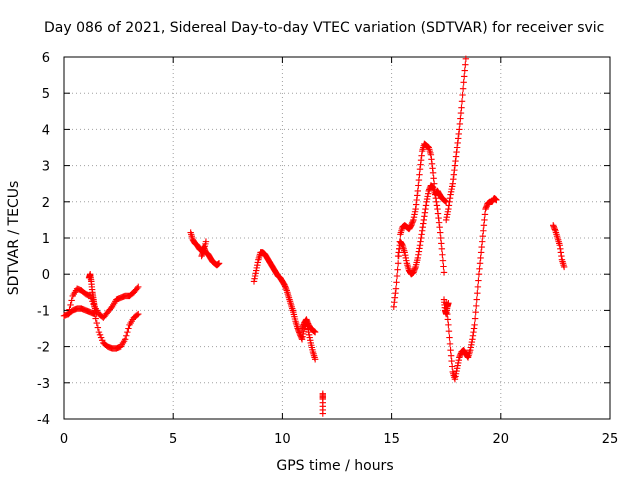  I want to click on series-segment-1-lower, so click(101, 328).